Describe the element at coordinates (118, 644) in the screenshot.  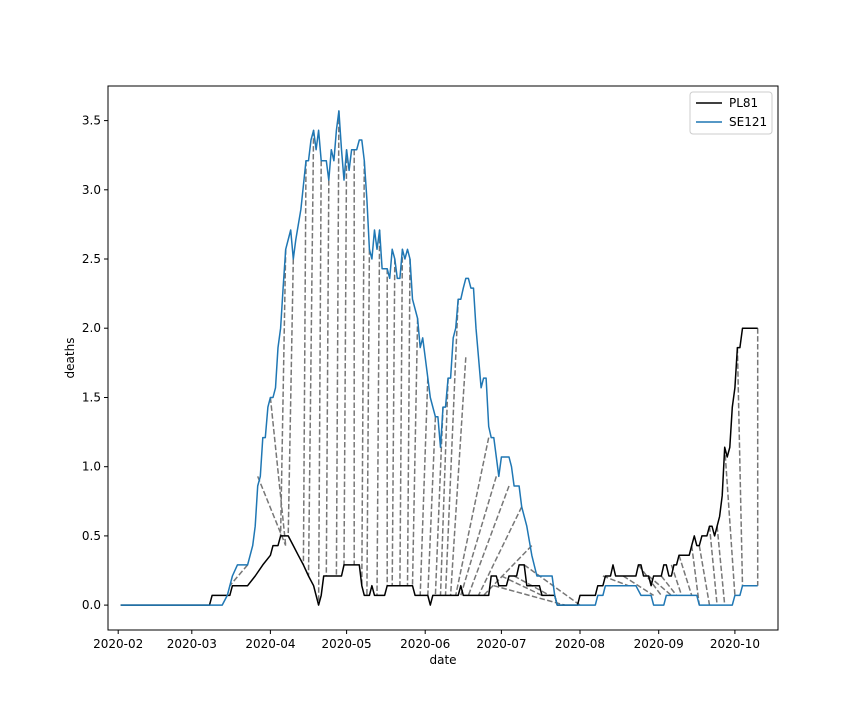
I see `x-tick-label: 2020-02` at that location.